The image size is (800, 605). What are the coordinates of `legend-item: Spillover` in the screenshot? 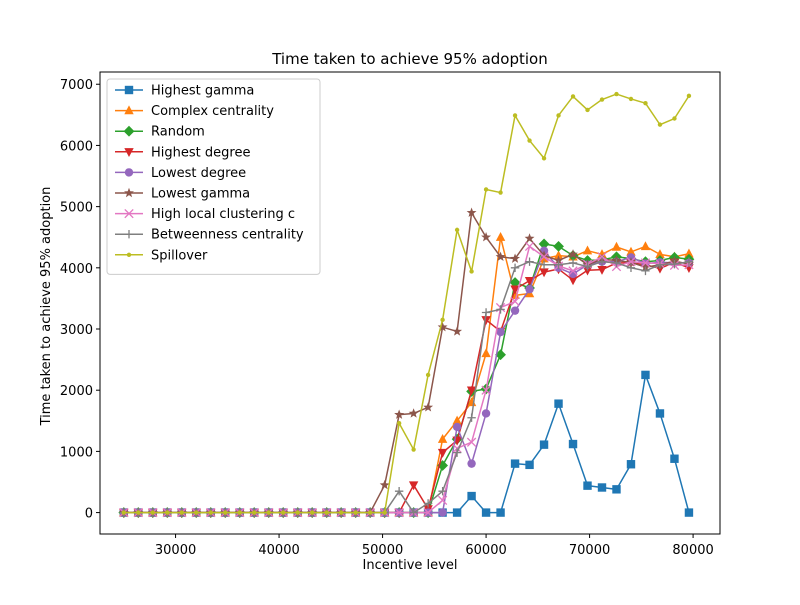 It's located at (161, 255).